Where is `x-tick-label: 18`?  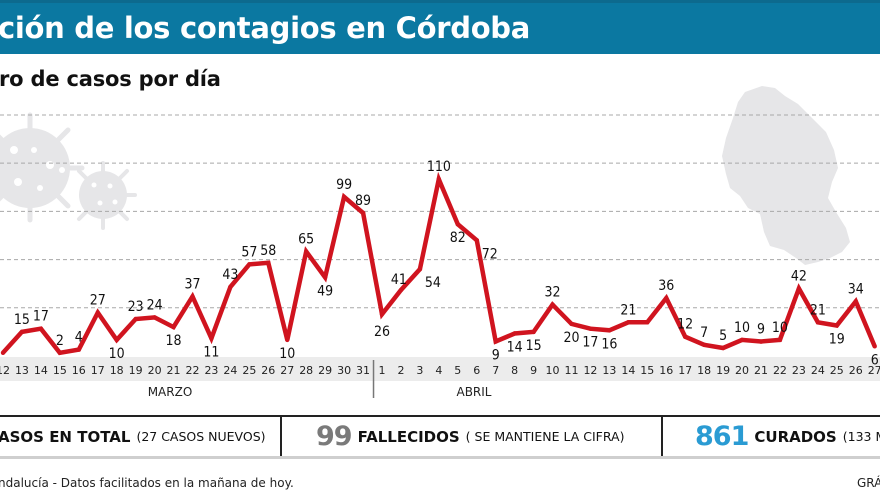
x-tick-label: 18 is located at coordinates (704, 370).